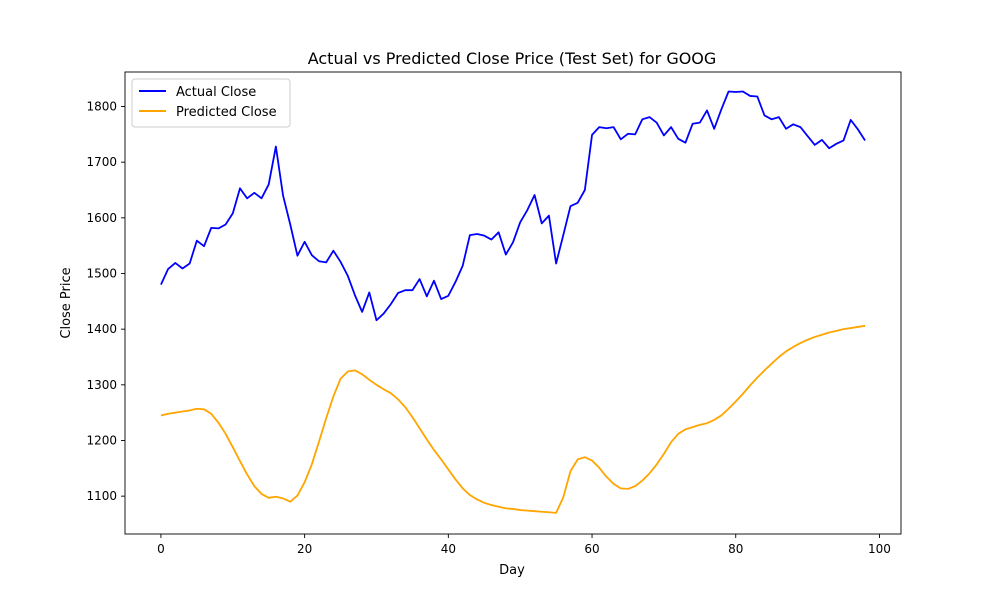 This screenshot has height=600, width=1000. Describe the element at coordinates (101, 385) in the screenshot. I see `y-tick-label: 1300` at that location.